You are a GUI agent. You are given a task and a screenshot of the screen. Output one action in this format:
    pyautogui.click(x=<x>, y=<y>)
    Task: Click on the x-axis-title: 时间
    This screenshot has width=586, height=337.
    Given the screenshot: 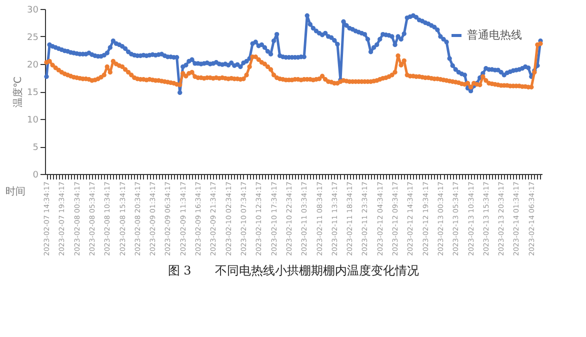 What is the action you would take?
    pyautogui.click(x=16, y=192)
    